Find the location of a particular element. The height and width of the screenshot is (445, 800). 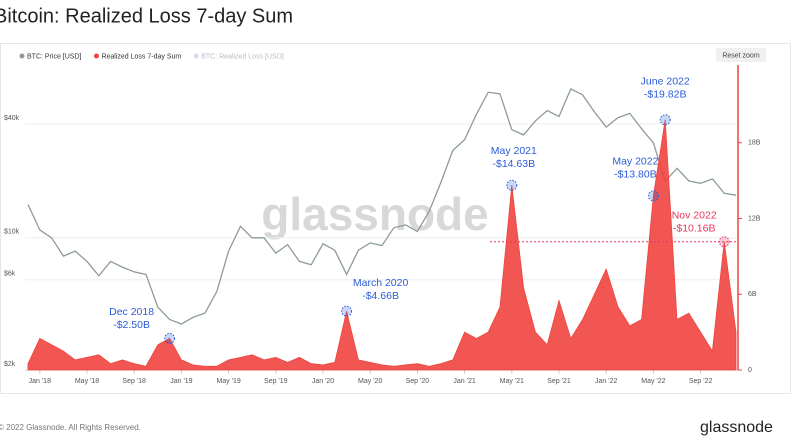

watermark: glassnode is located at coordinates (375, 214).